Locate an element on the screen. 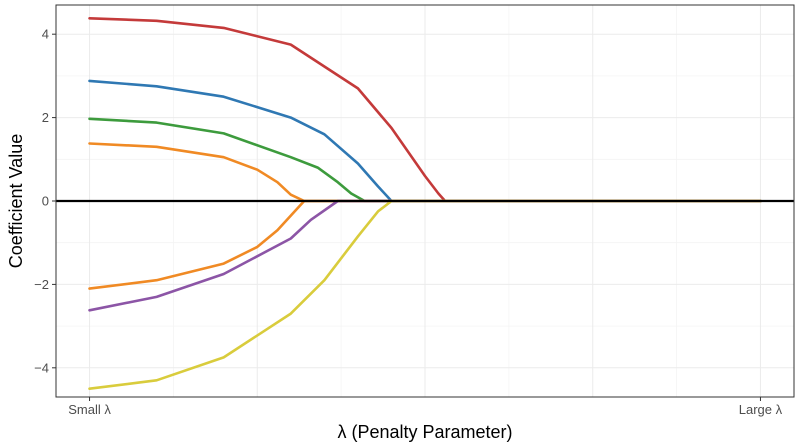 This screenshot has width=800, height=447. y-tick-label: 0 is located at coordinates (45, 201).